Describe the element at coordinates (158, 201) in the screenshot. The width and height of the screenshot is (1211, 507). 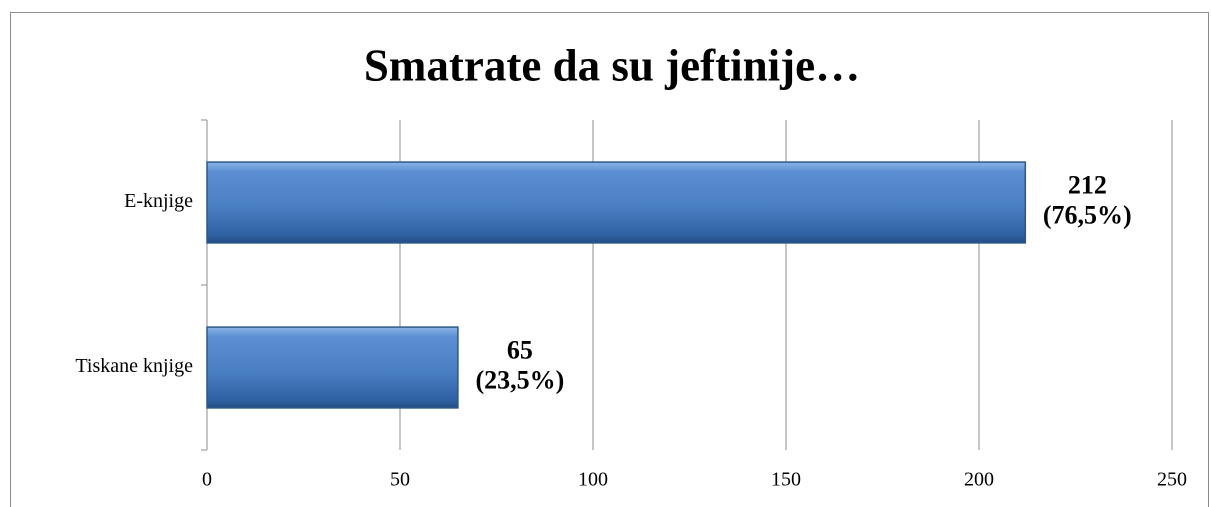
I see `y-tick-label: E-knjige` at that location.